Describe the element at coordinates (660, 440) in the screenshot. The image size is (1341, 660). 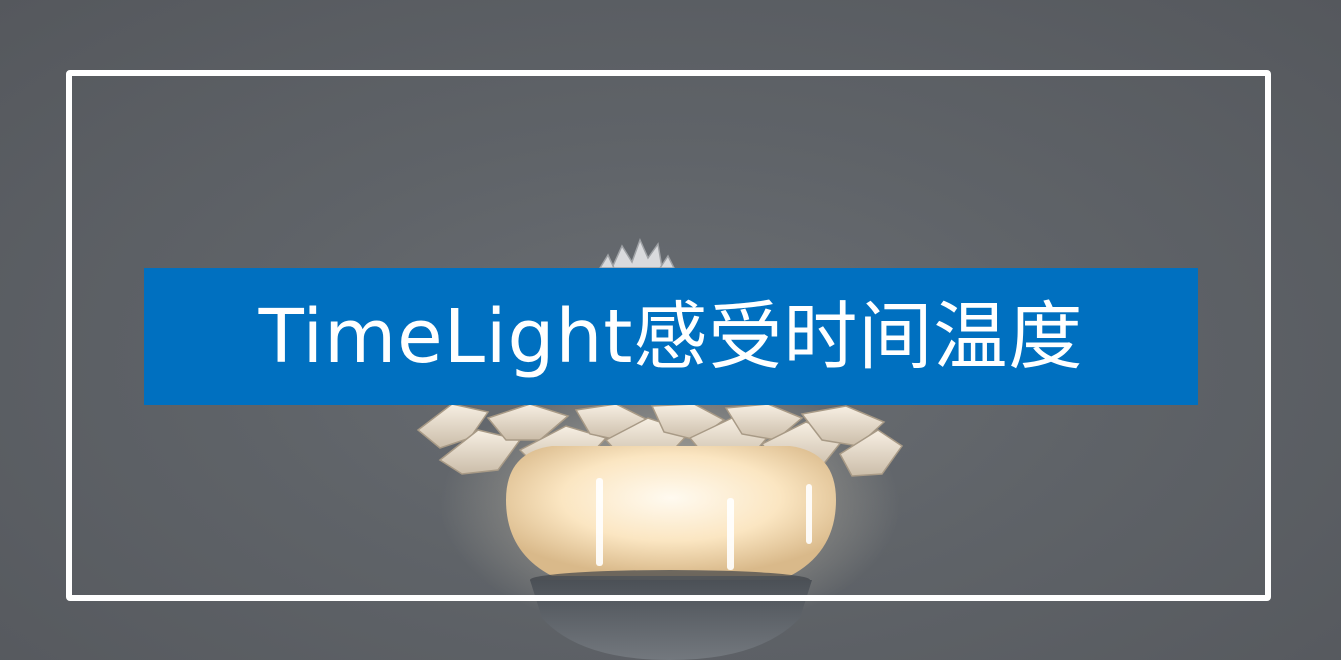
I see `lamp-petals` at that location.